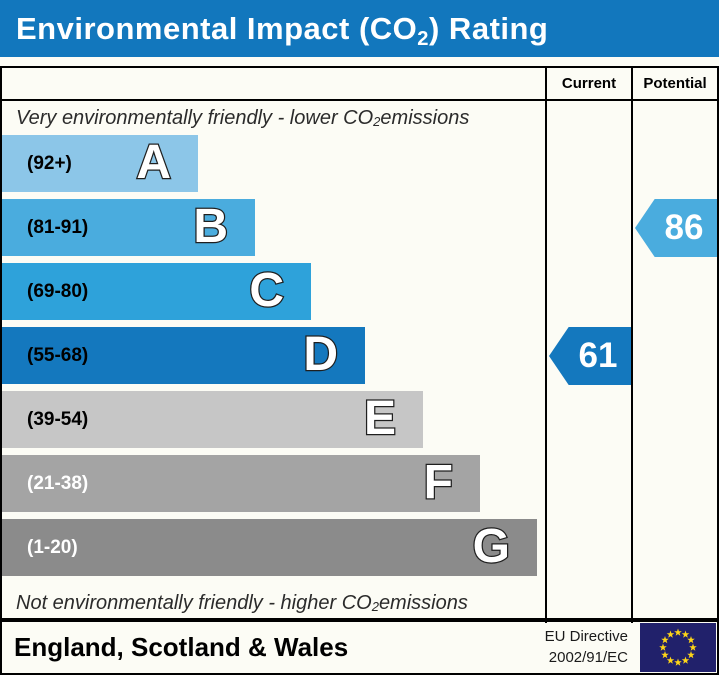 Image resolution: width=719 pixels, height=675 pixels. I want to click on band-row-c: (69-80) C, so click(273, 291).